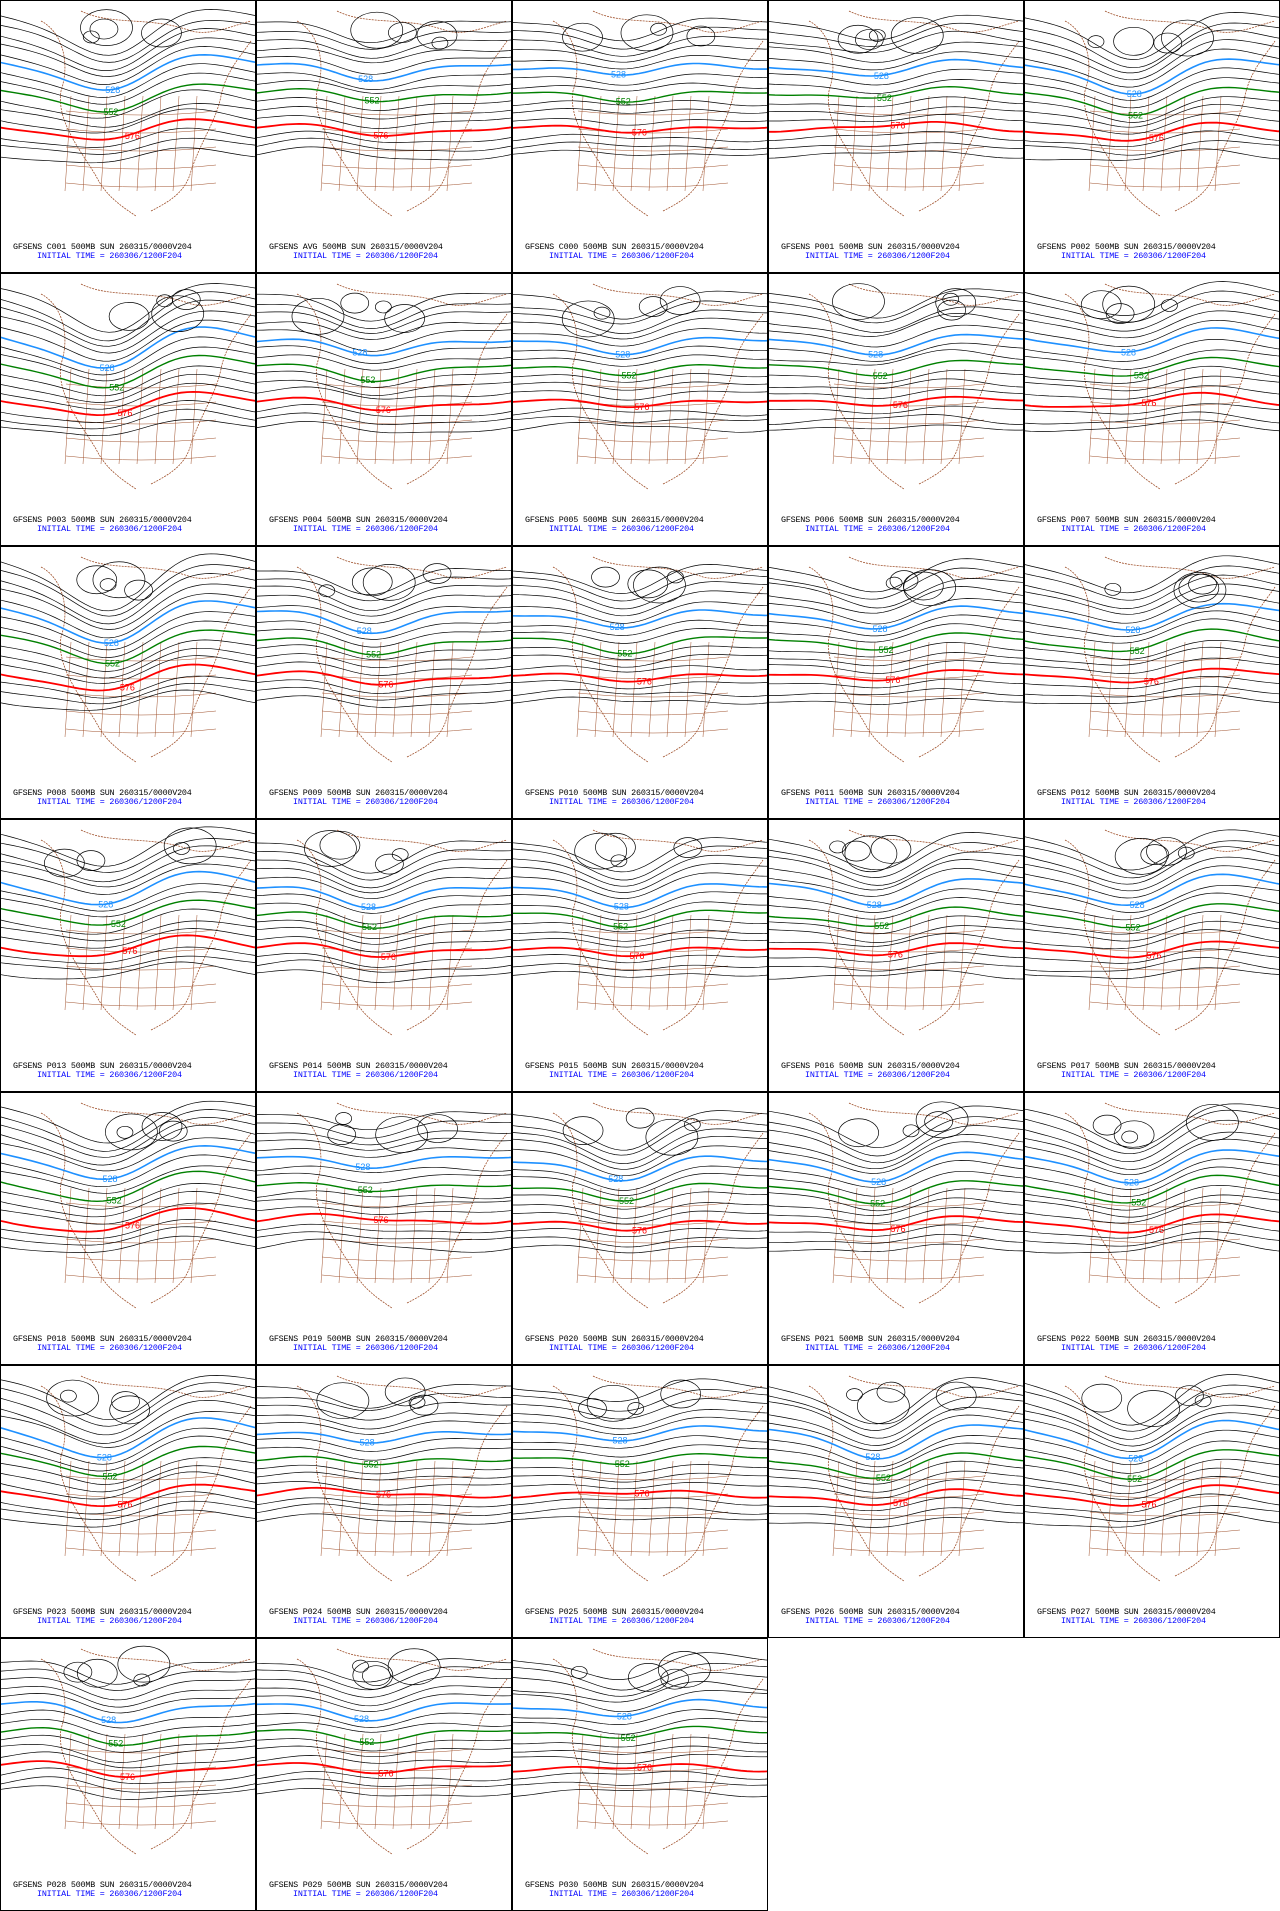  What do you see at coordinates (900, 405) in the screenshot?
I see `contour-label: 576` at bounding box center [900, 405].